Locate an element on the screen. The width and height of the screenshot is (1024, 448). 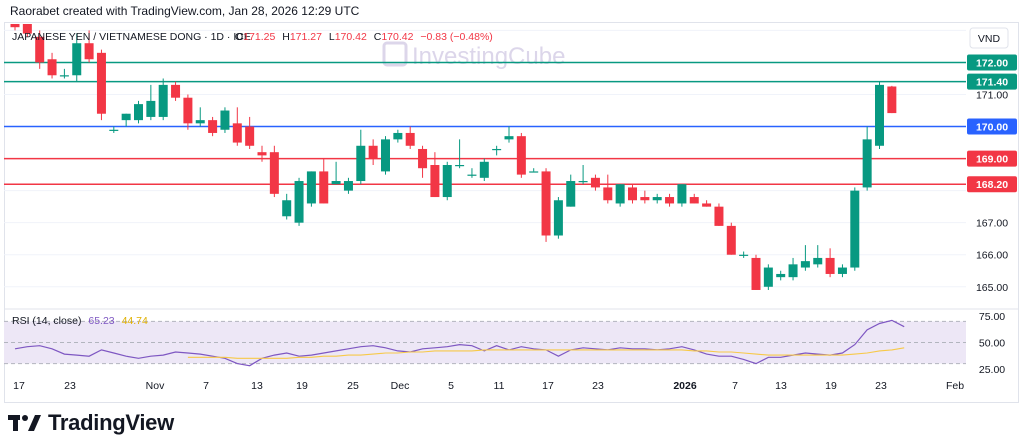
price-tick-label: 167.00 is located at coordinates (992, 224).